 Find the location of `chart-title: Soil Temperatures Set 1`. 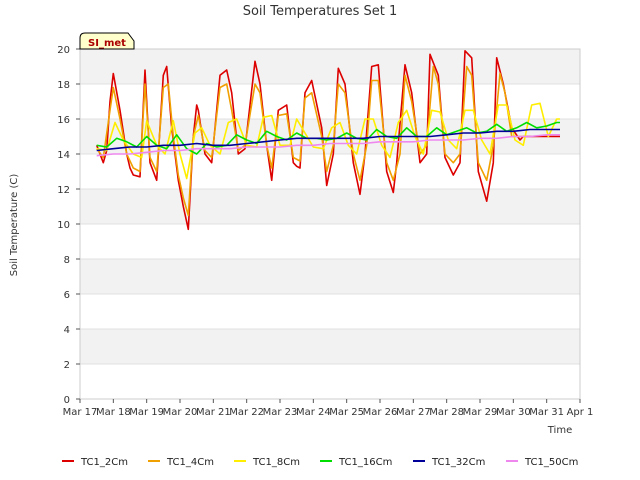

chart-title: Soil Temperatures Set 1 is located at coordinates (320, 11).